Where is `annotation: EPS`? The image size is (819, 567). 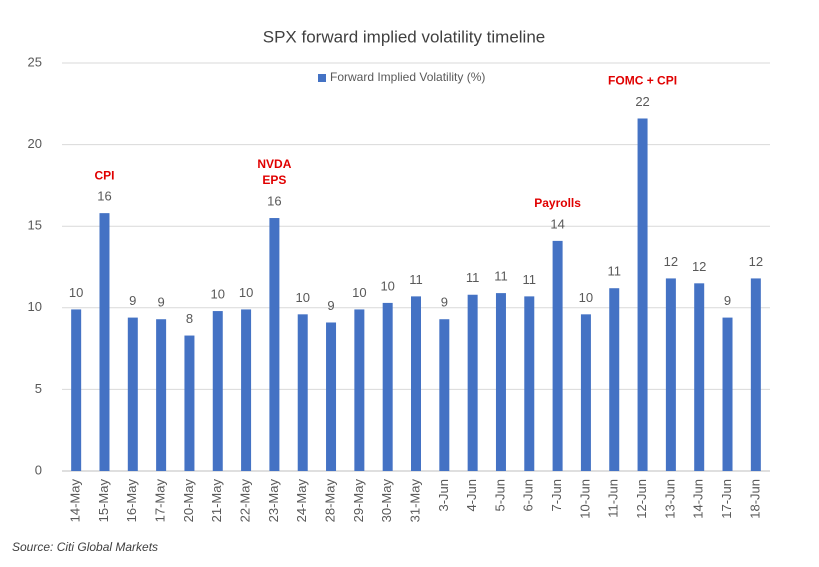 annotation: EPS is located at coordinates (274, 180).